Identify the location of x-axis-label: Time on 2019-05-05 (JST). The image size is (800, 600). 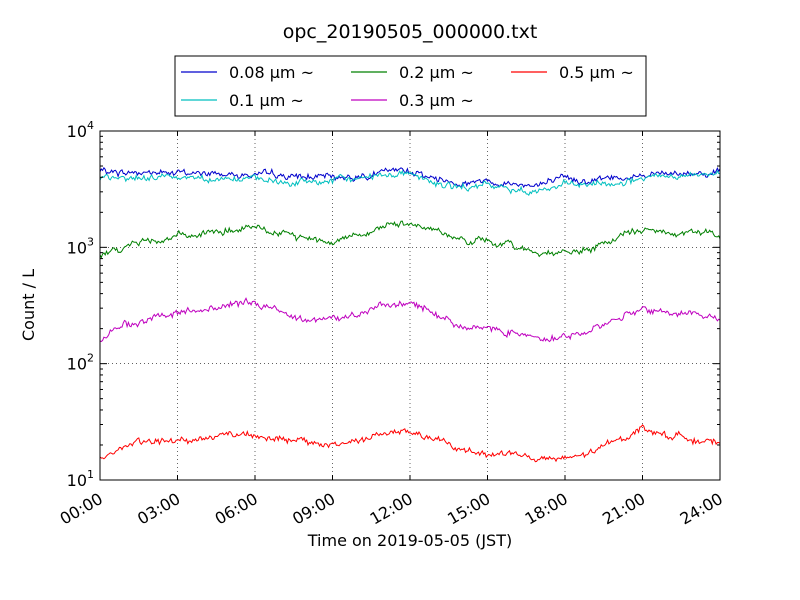
(409, 540).